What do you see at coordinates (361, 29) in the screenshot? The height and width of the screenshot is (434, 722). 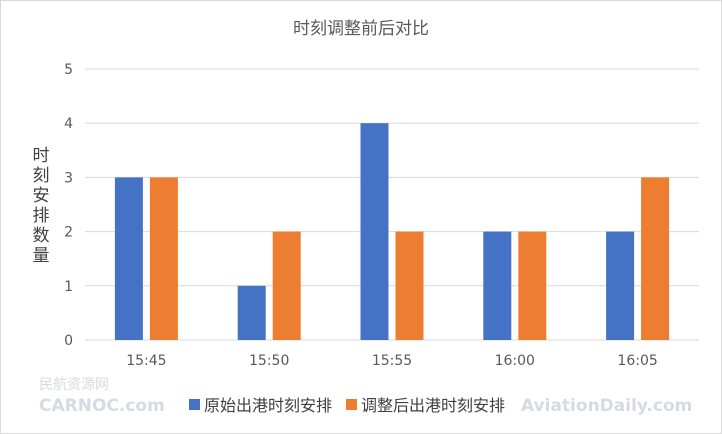 I see `chart-title: 时刻调整前后对比` at bounding box center [361, 29].